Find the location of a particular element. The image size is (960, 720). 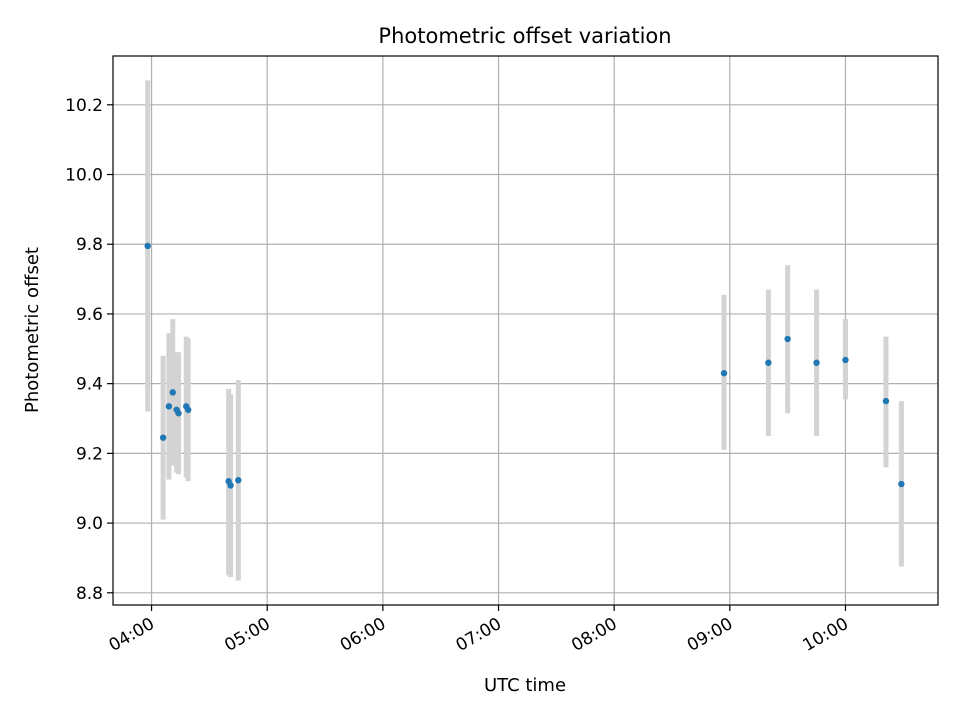

y-tick-label: 9.6 is located at coordinates (89, 315).